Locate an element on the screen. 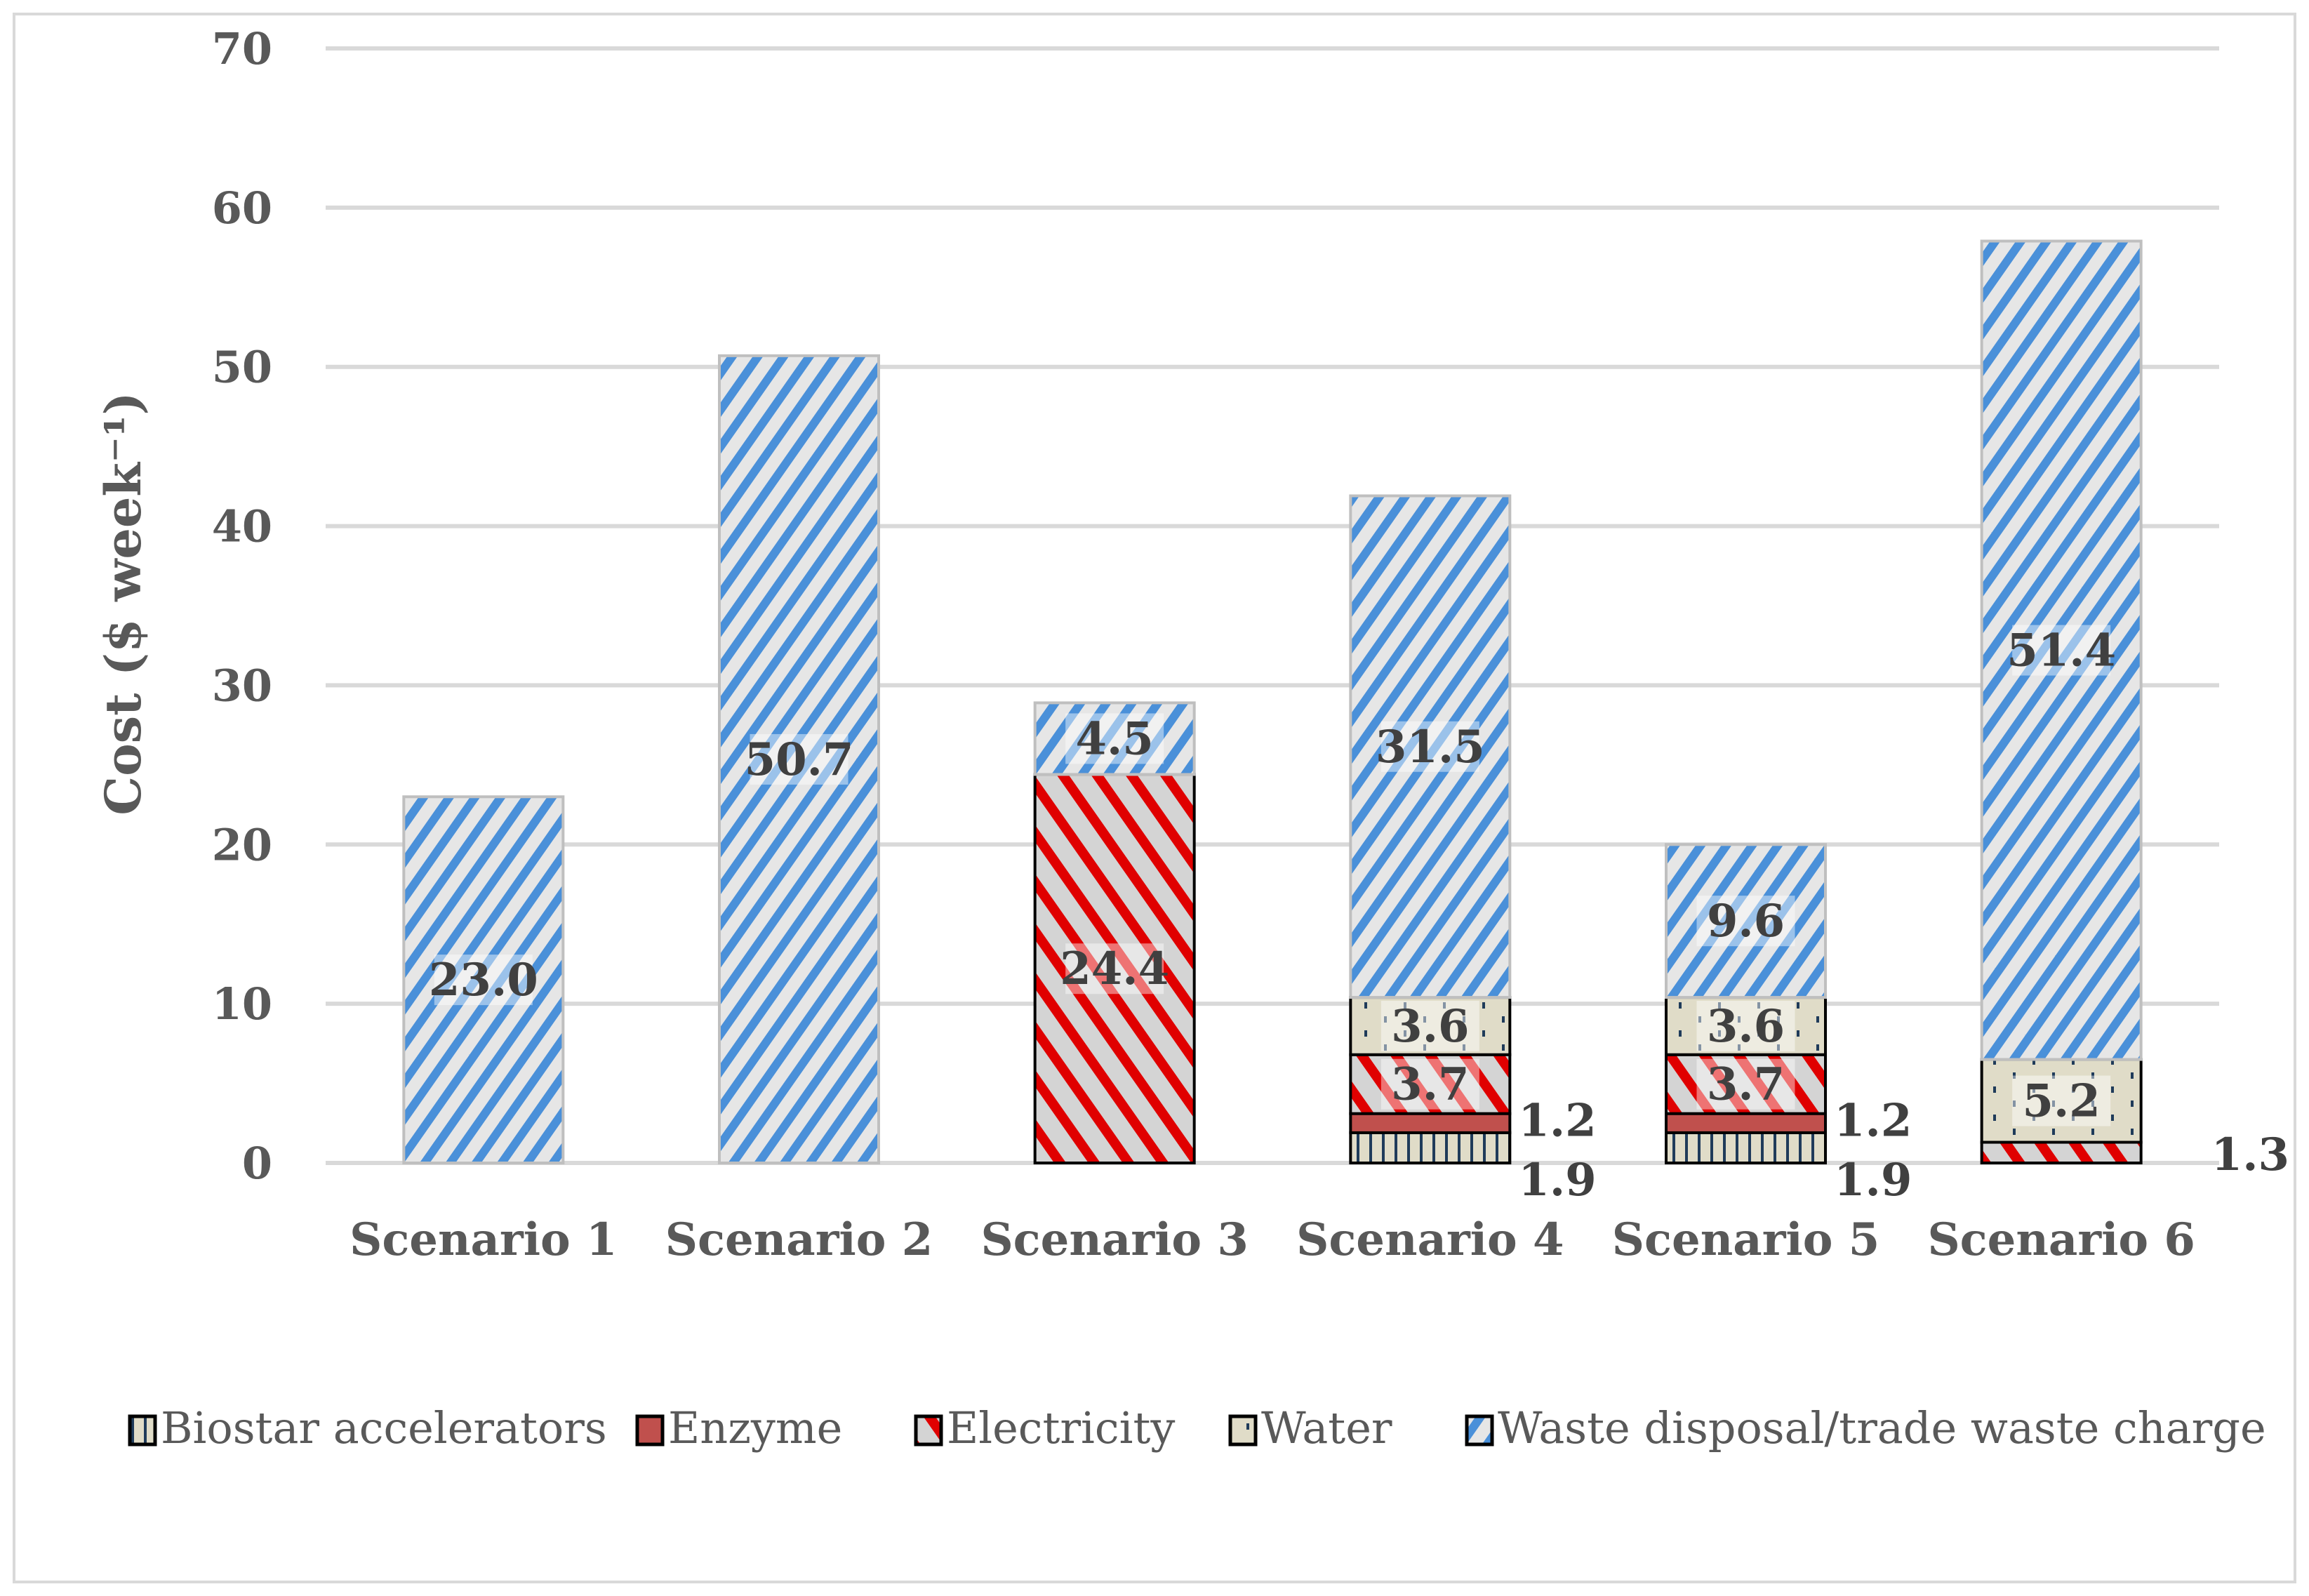 The image size is (2309, 1596). data-label: 50.7 is located at coordinates (799, 759).